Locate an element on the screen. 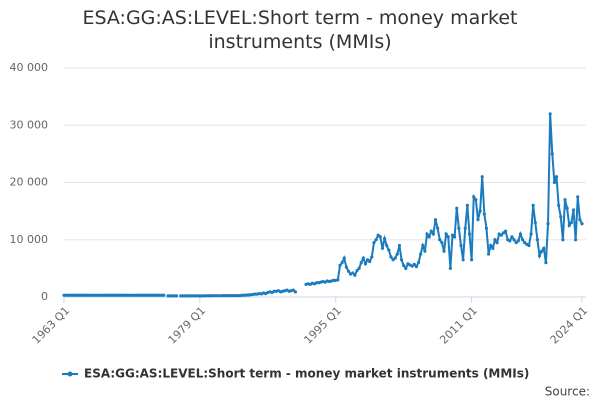 The height and width of the screenshot is (400, 600). x-tick-label: 1963 Q1 is located at coordinates (51, 325).